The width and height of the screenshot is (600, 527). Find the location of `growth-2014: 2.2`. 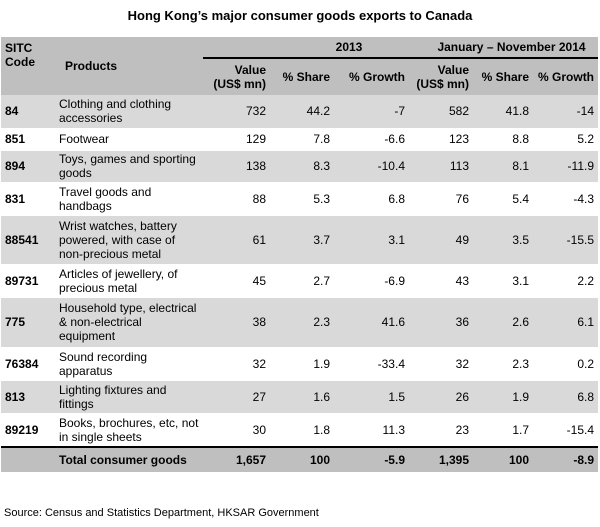

growth-2014: 2.2 is located at coordinates (566, 281).